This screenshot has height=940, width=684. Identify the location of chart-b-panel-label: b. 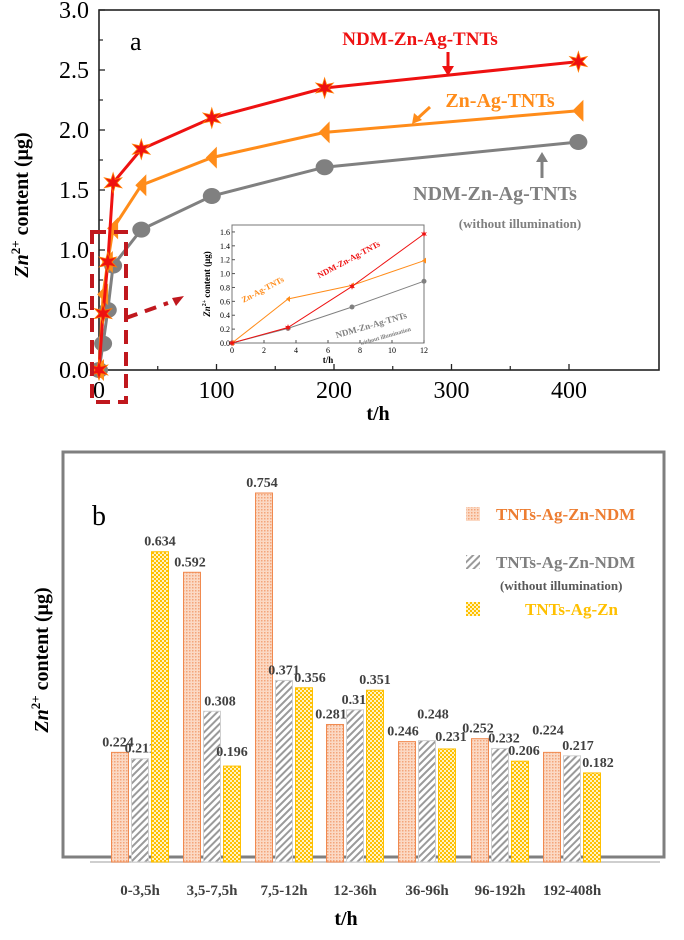
(99, 516).